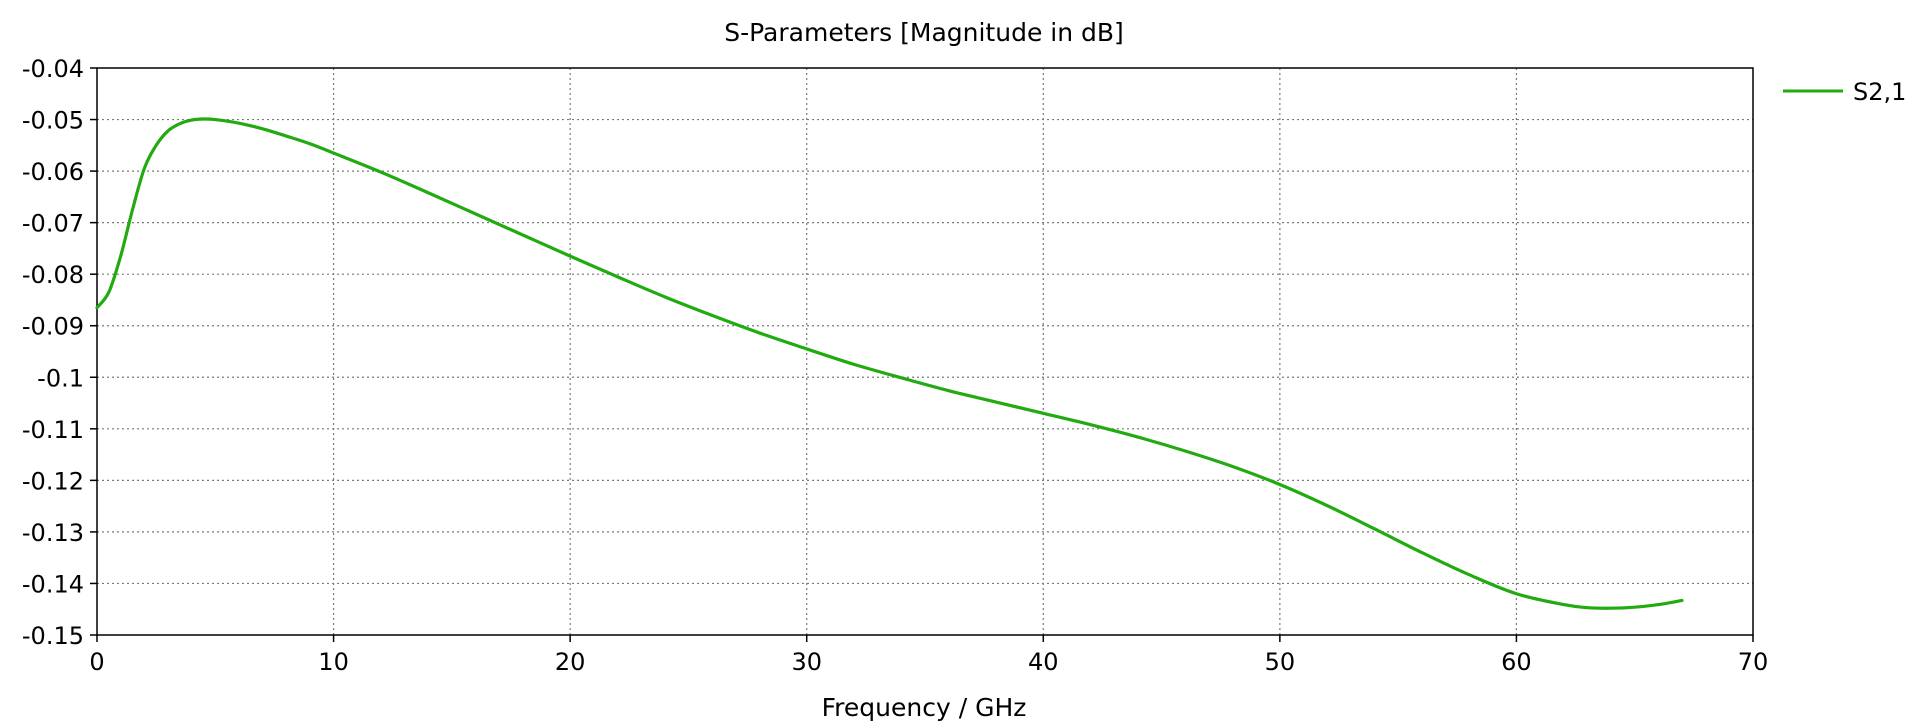  What do you see at coordinates (1879, 92) in the screenshot?
I see `legend-label-s21: S2,1` at bounding box center [1879, 92].